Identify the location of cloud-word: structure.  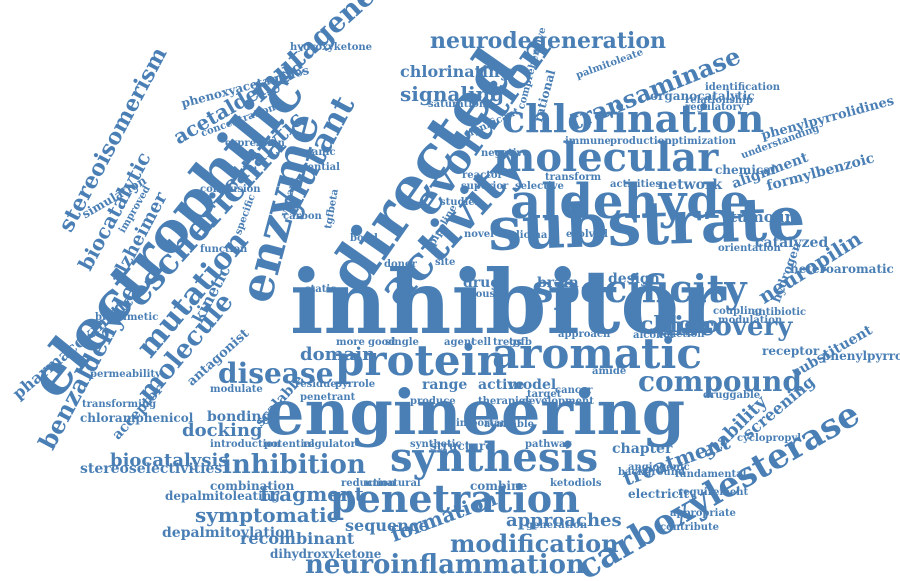
(461, 446).